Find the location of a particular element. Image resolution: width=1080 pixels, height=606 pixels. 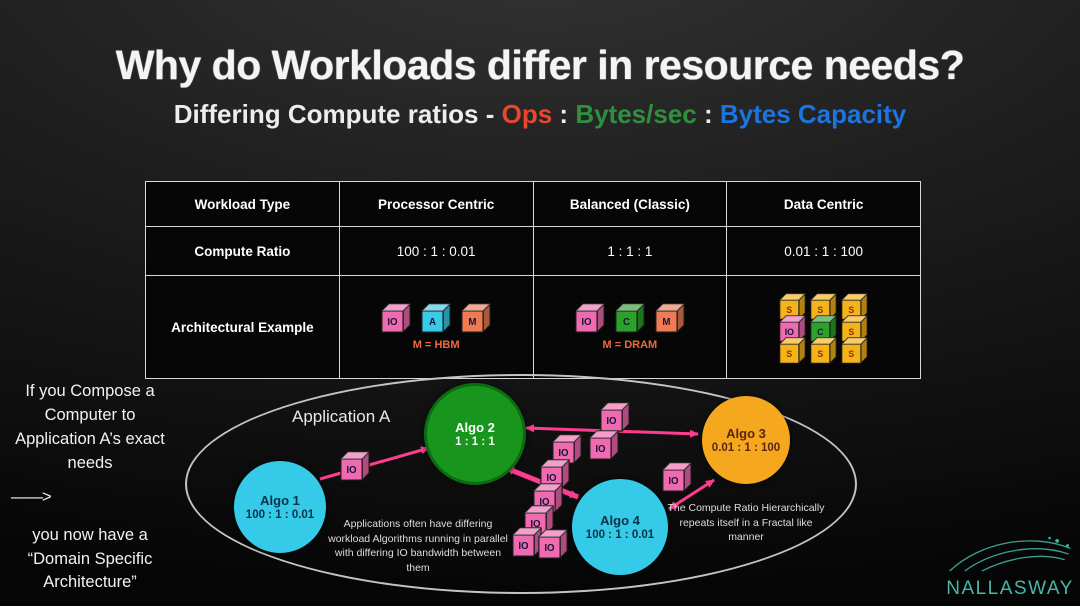

nallasway-swoosh-icon is located at coordinates (1010, 554).